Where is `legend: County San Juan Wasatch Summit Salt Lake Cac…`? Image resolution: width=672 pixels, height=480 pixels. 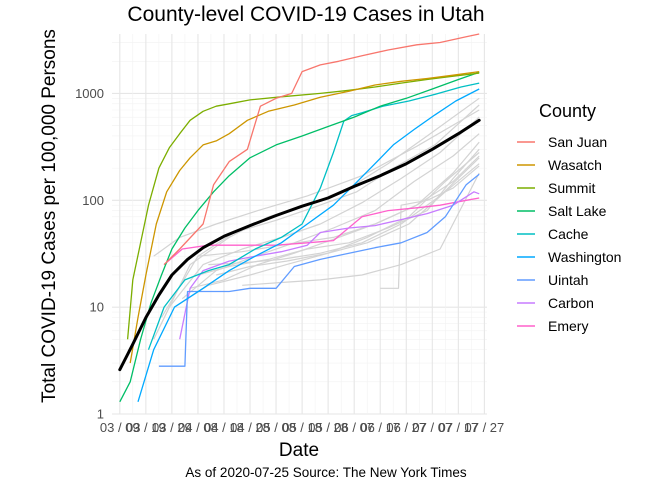 legend: County San Juan Wasatch Summit Salt Lake Cac… is located at coordinates (569, 217).